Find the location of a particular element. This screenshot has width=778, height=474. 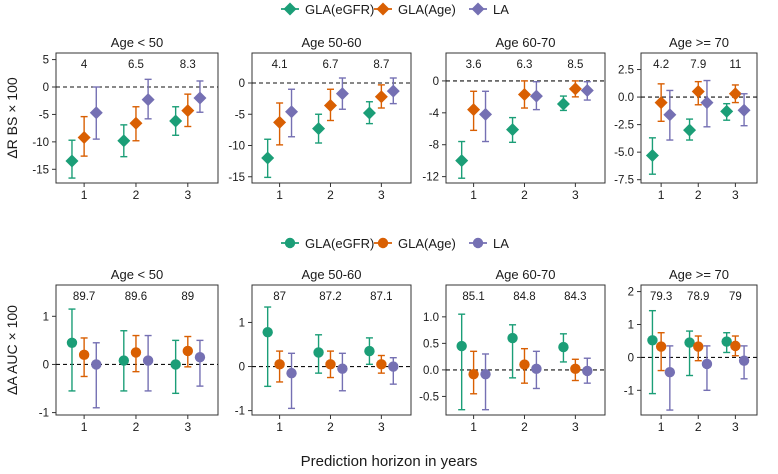

legend-label-2: GLA(Age) is located at coordinates (427, 243).